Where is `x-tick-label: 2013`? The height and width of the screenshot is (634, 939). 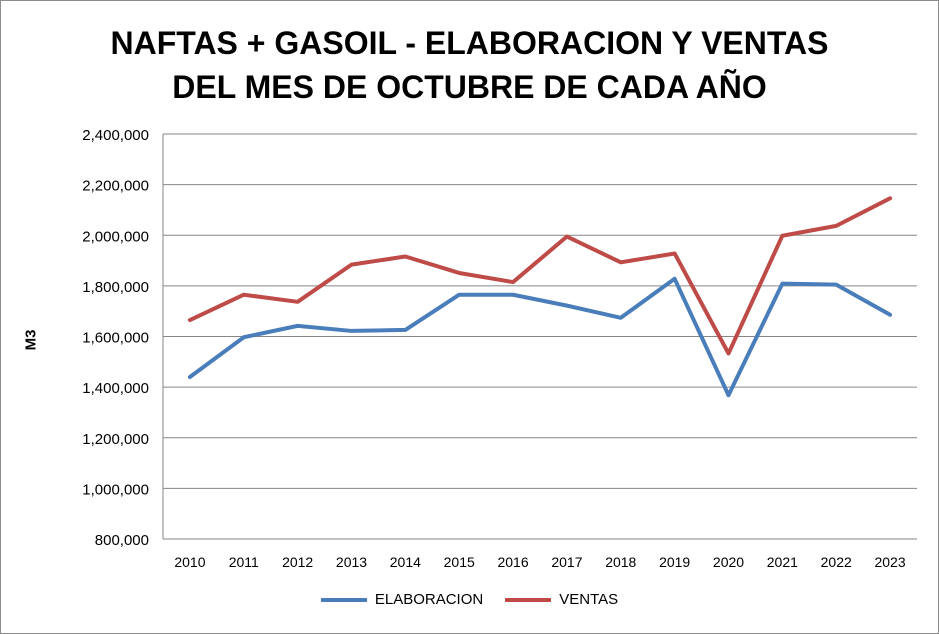 x-tick-label: 2013 is located at coordinates (351, 562).